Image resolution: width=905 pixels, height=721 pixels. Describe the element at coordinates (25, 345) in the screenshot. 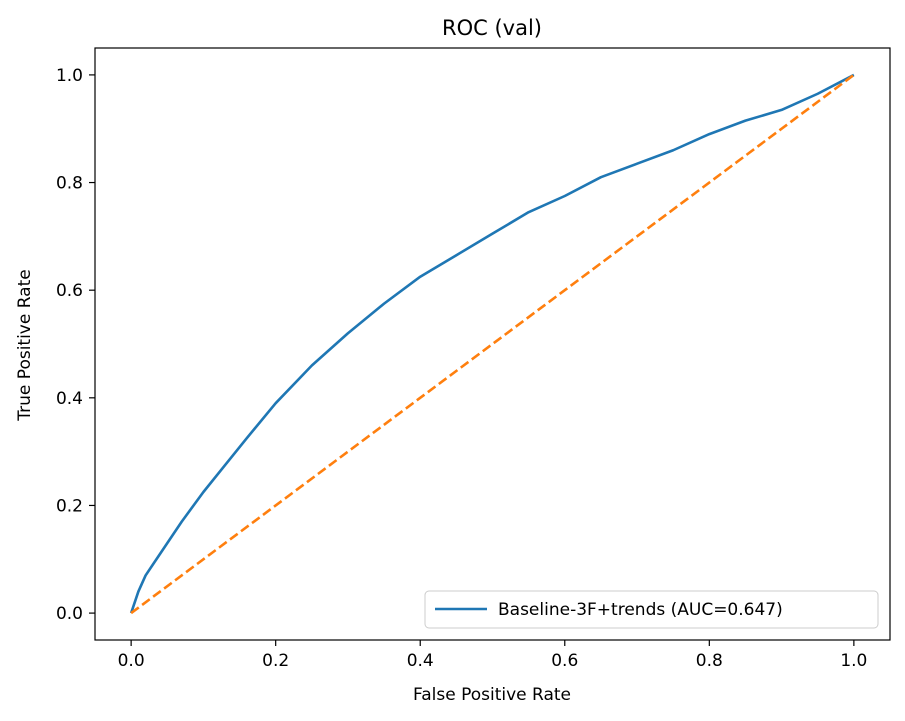

I see `y-axis-title: True Positive Rate` at that location.